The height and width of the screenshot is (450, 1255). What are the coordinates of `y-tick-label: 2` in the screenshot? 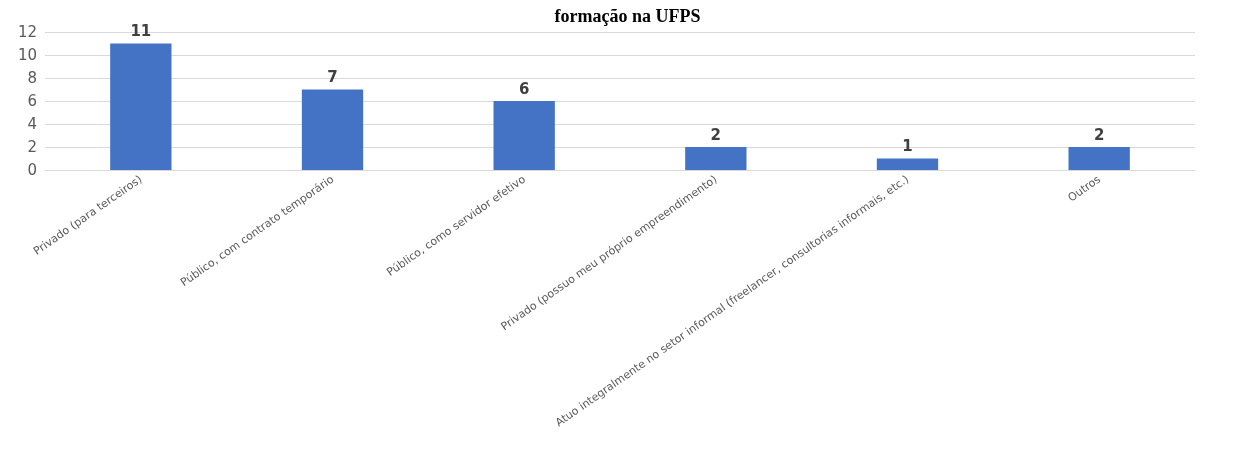 It's located at (32, 147).